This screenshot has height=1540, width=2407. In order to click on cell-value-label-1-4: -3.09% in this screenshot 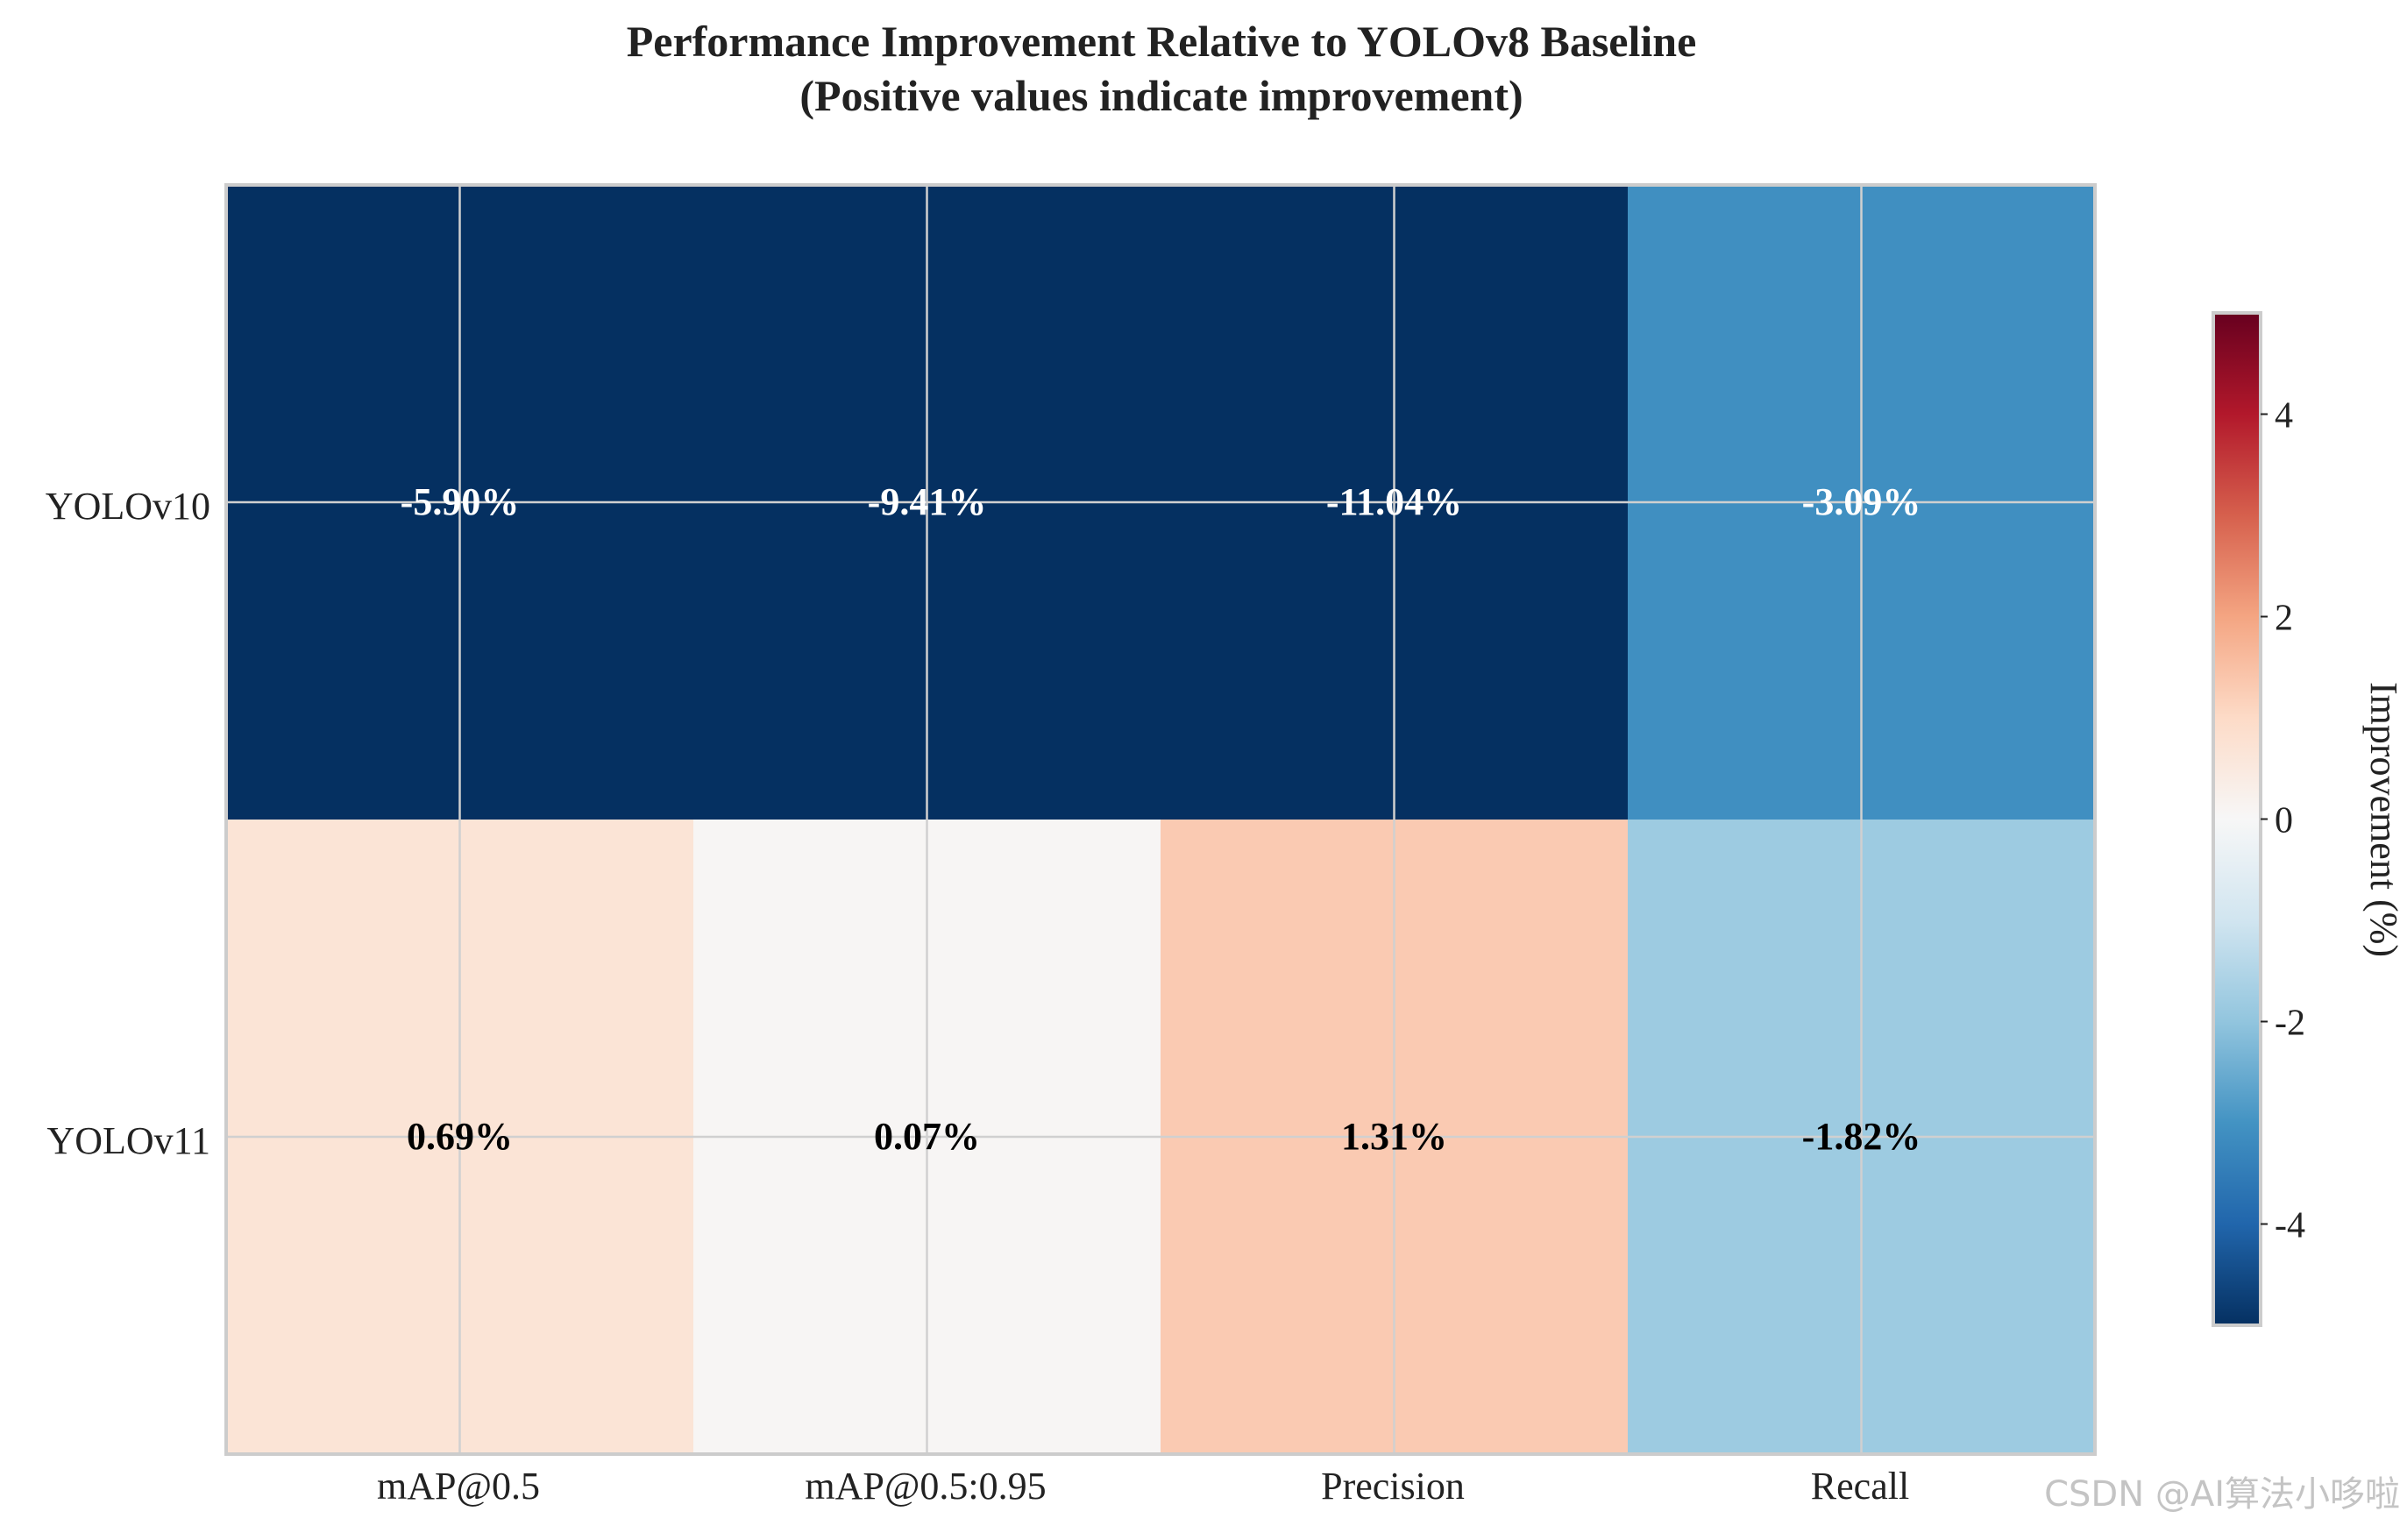, I will do `click(1862, 501)`.